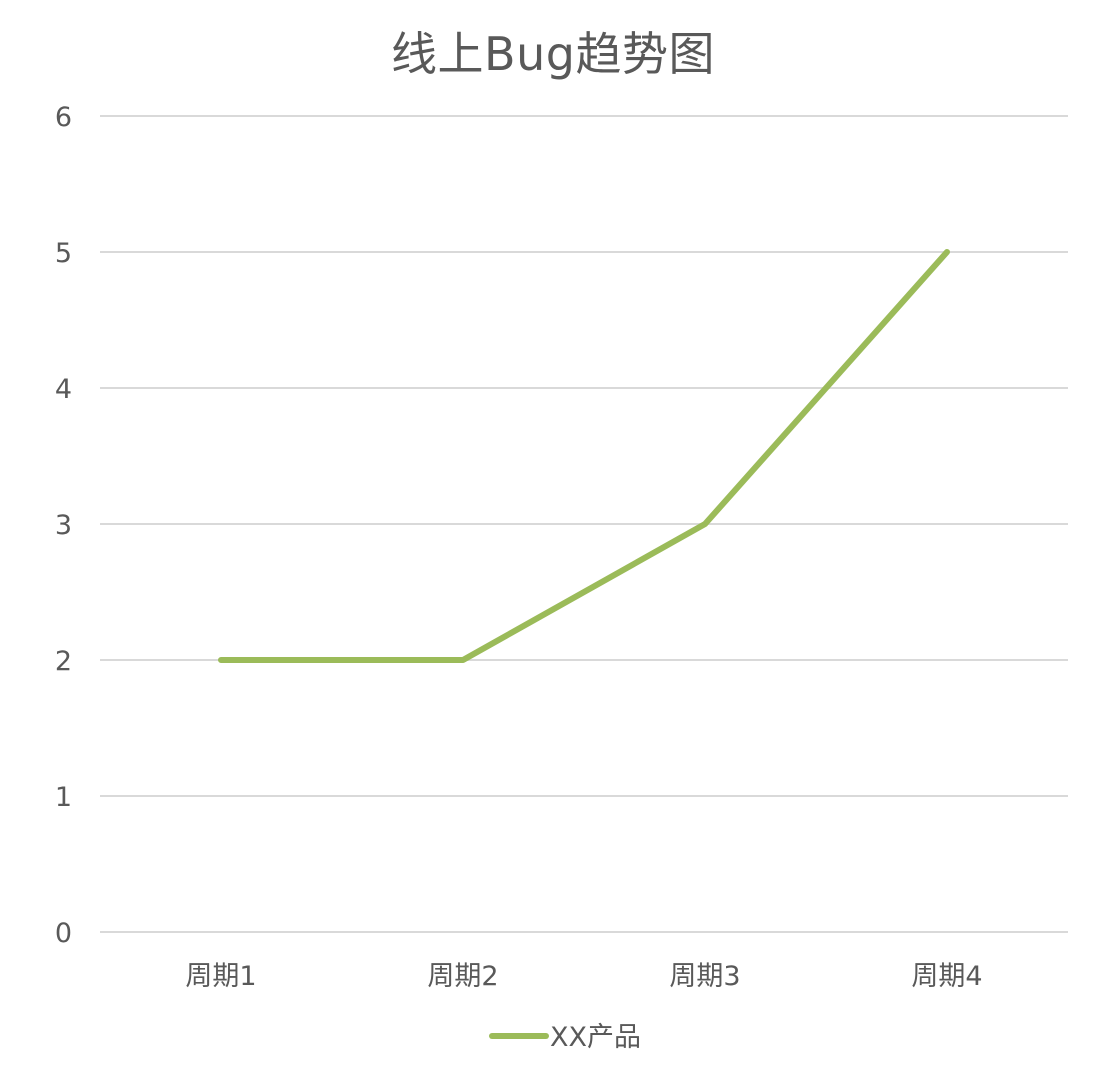  What do you see at coordinates (63, 661) in the screenshot?
I see `y-tick-label: 2` at bounding box center [63, 661].